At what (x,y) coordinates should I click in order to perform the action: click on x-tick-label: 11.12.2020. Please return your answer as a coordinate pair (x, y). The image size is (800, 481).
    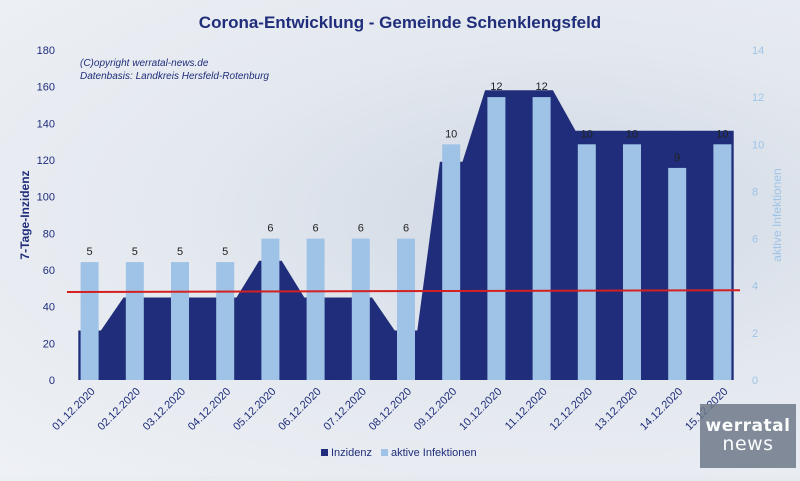
    Looking at the image, I should click on (526, 409).